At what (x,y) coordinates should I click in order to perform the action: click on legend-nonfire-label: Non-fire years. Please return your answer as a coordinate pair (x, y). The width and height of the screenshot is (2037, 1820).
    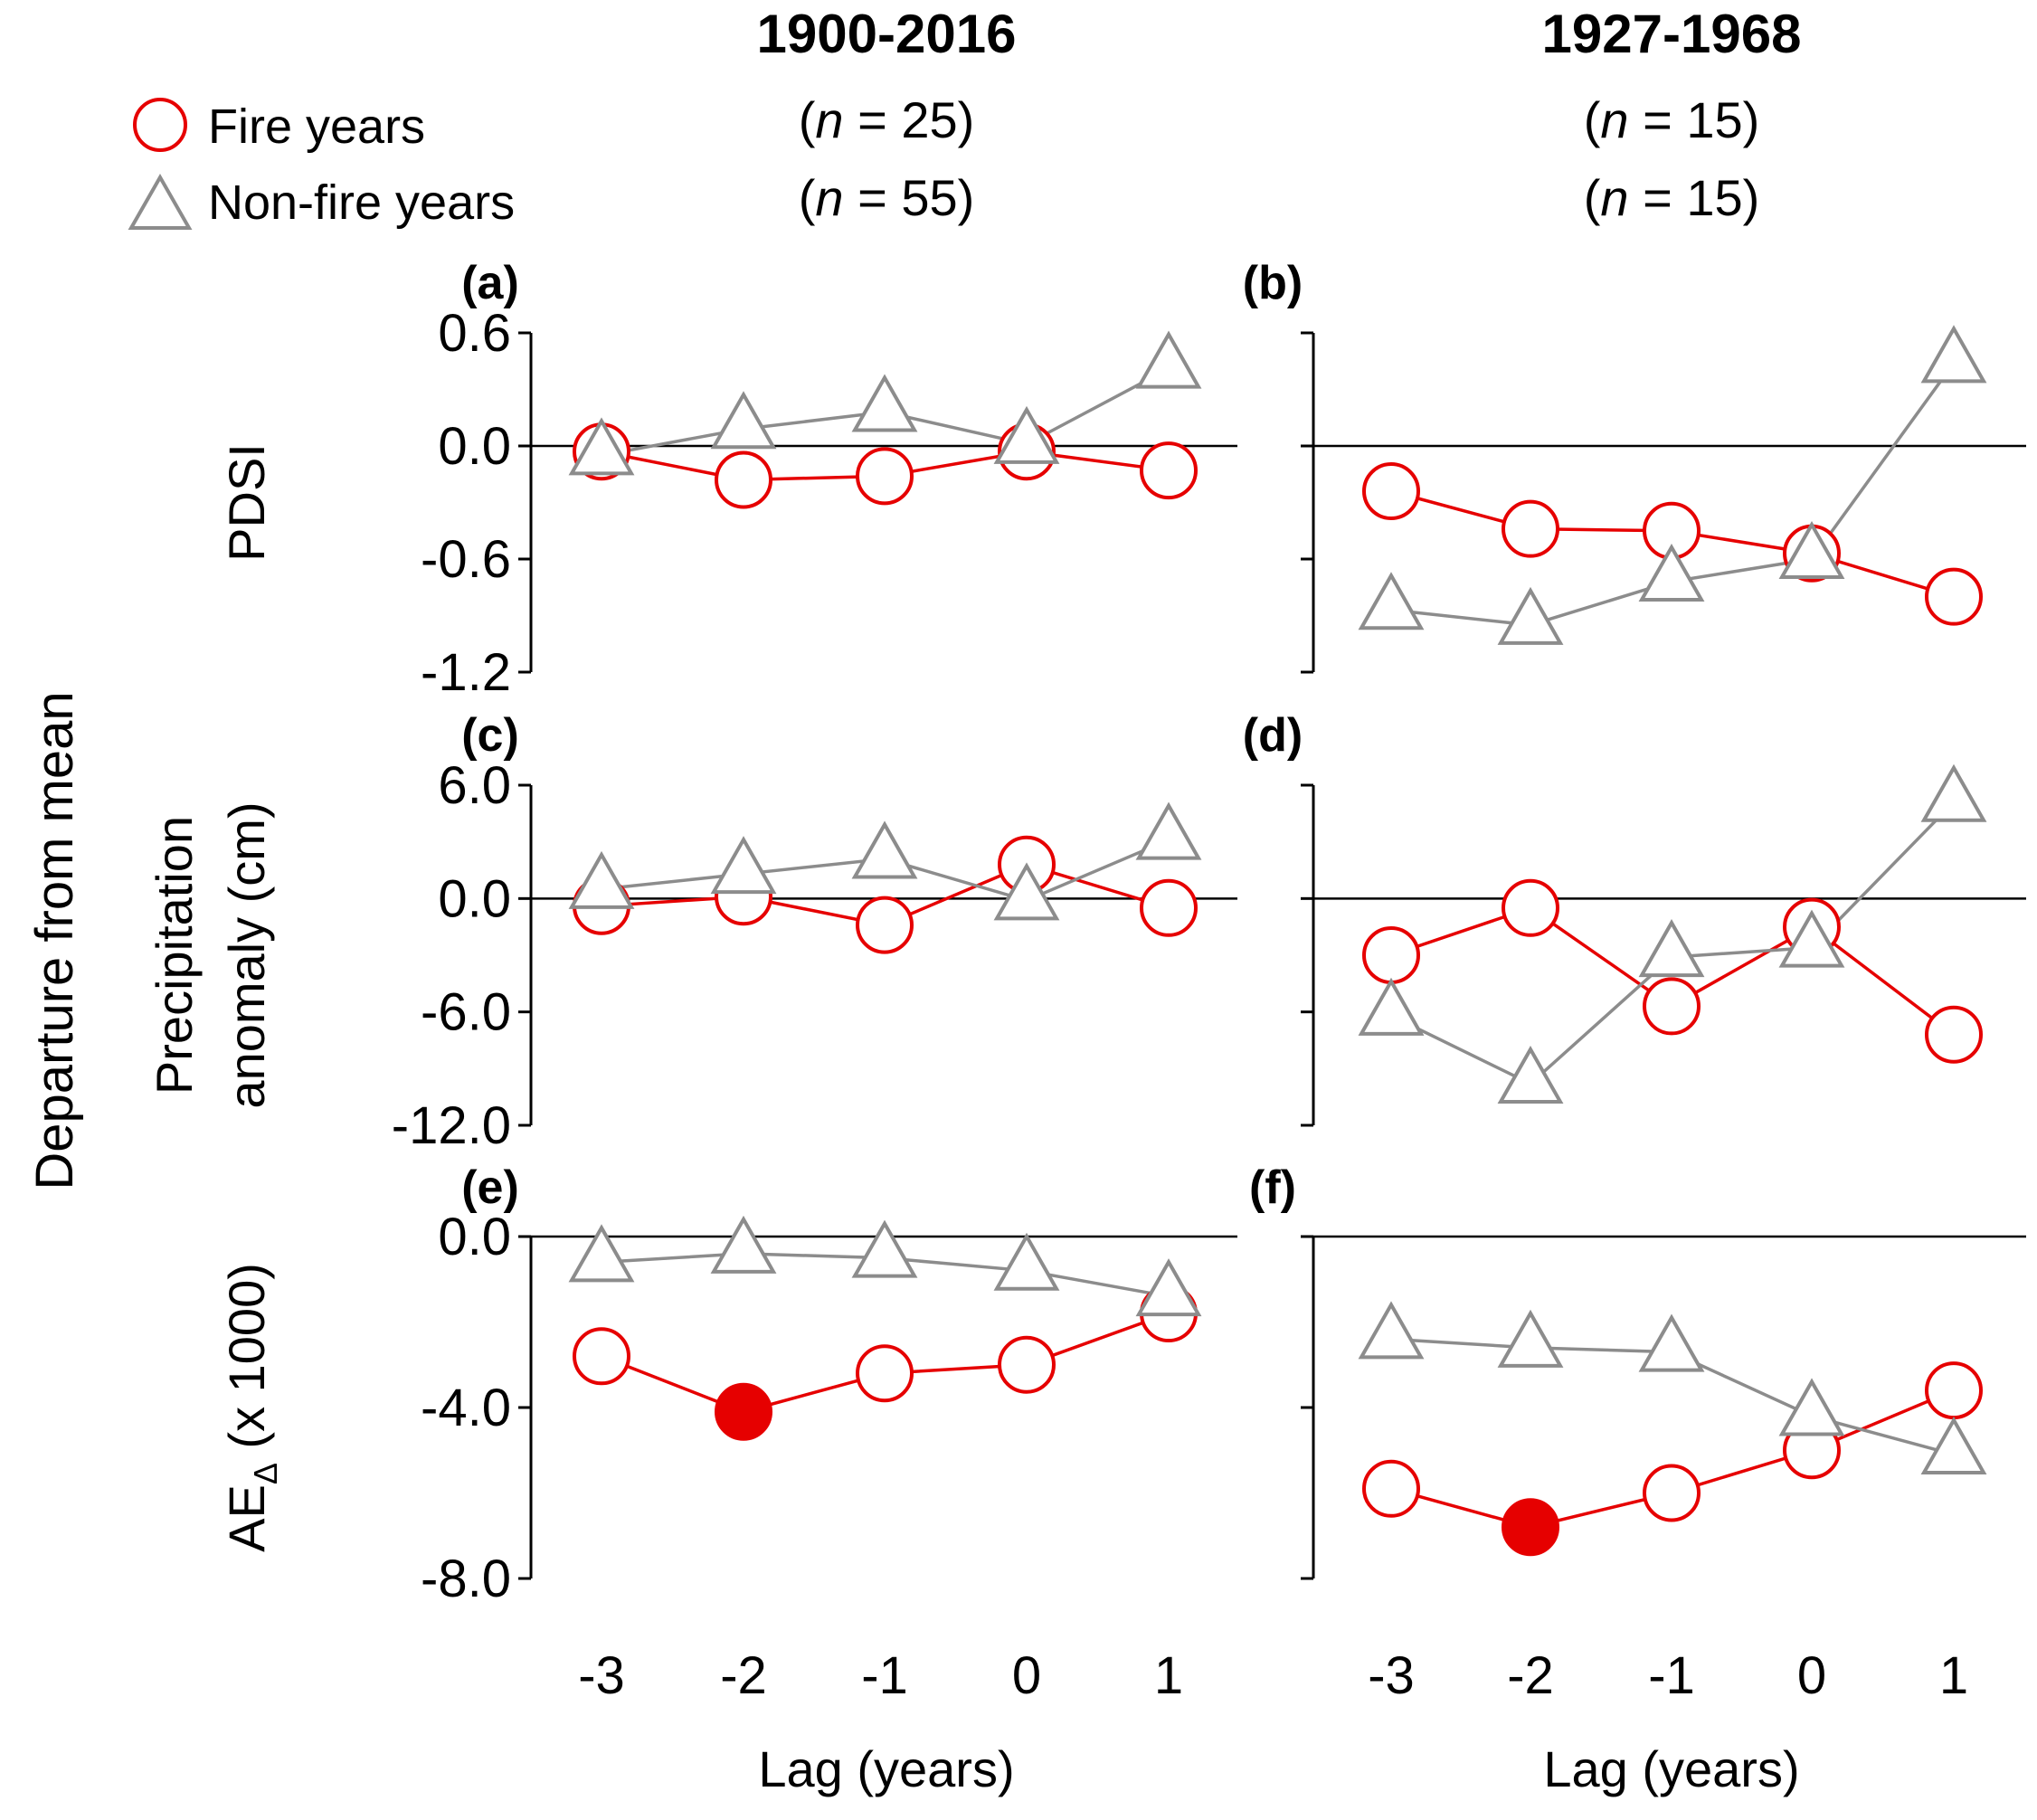
    Looking at the image, I should click on (362, 202).